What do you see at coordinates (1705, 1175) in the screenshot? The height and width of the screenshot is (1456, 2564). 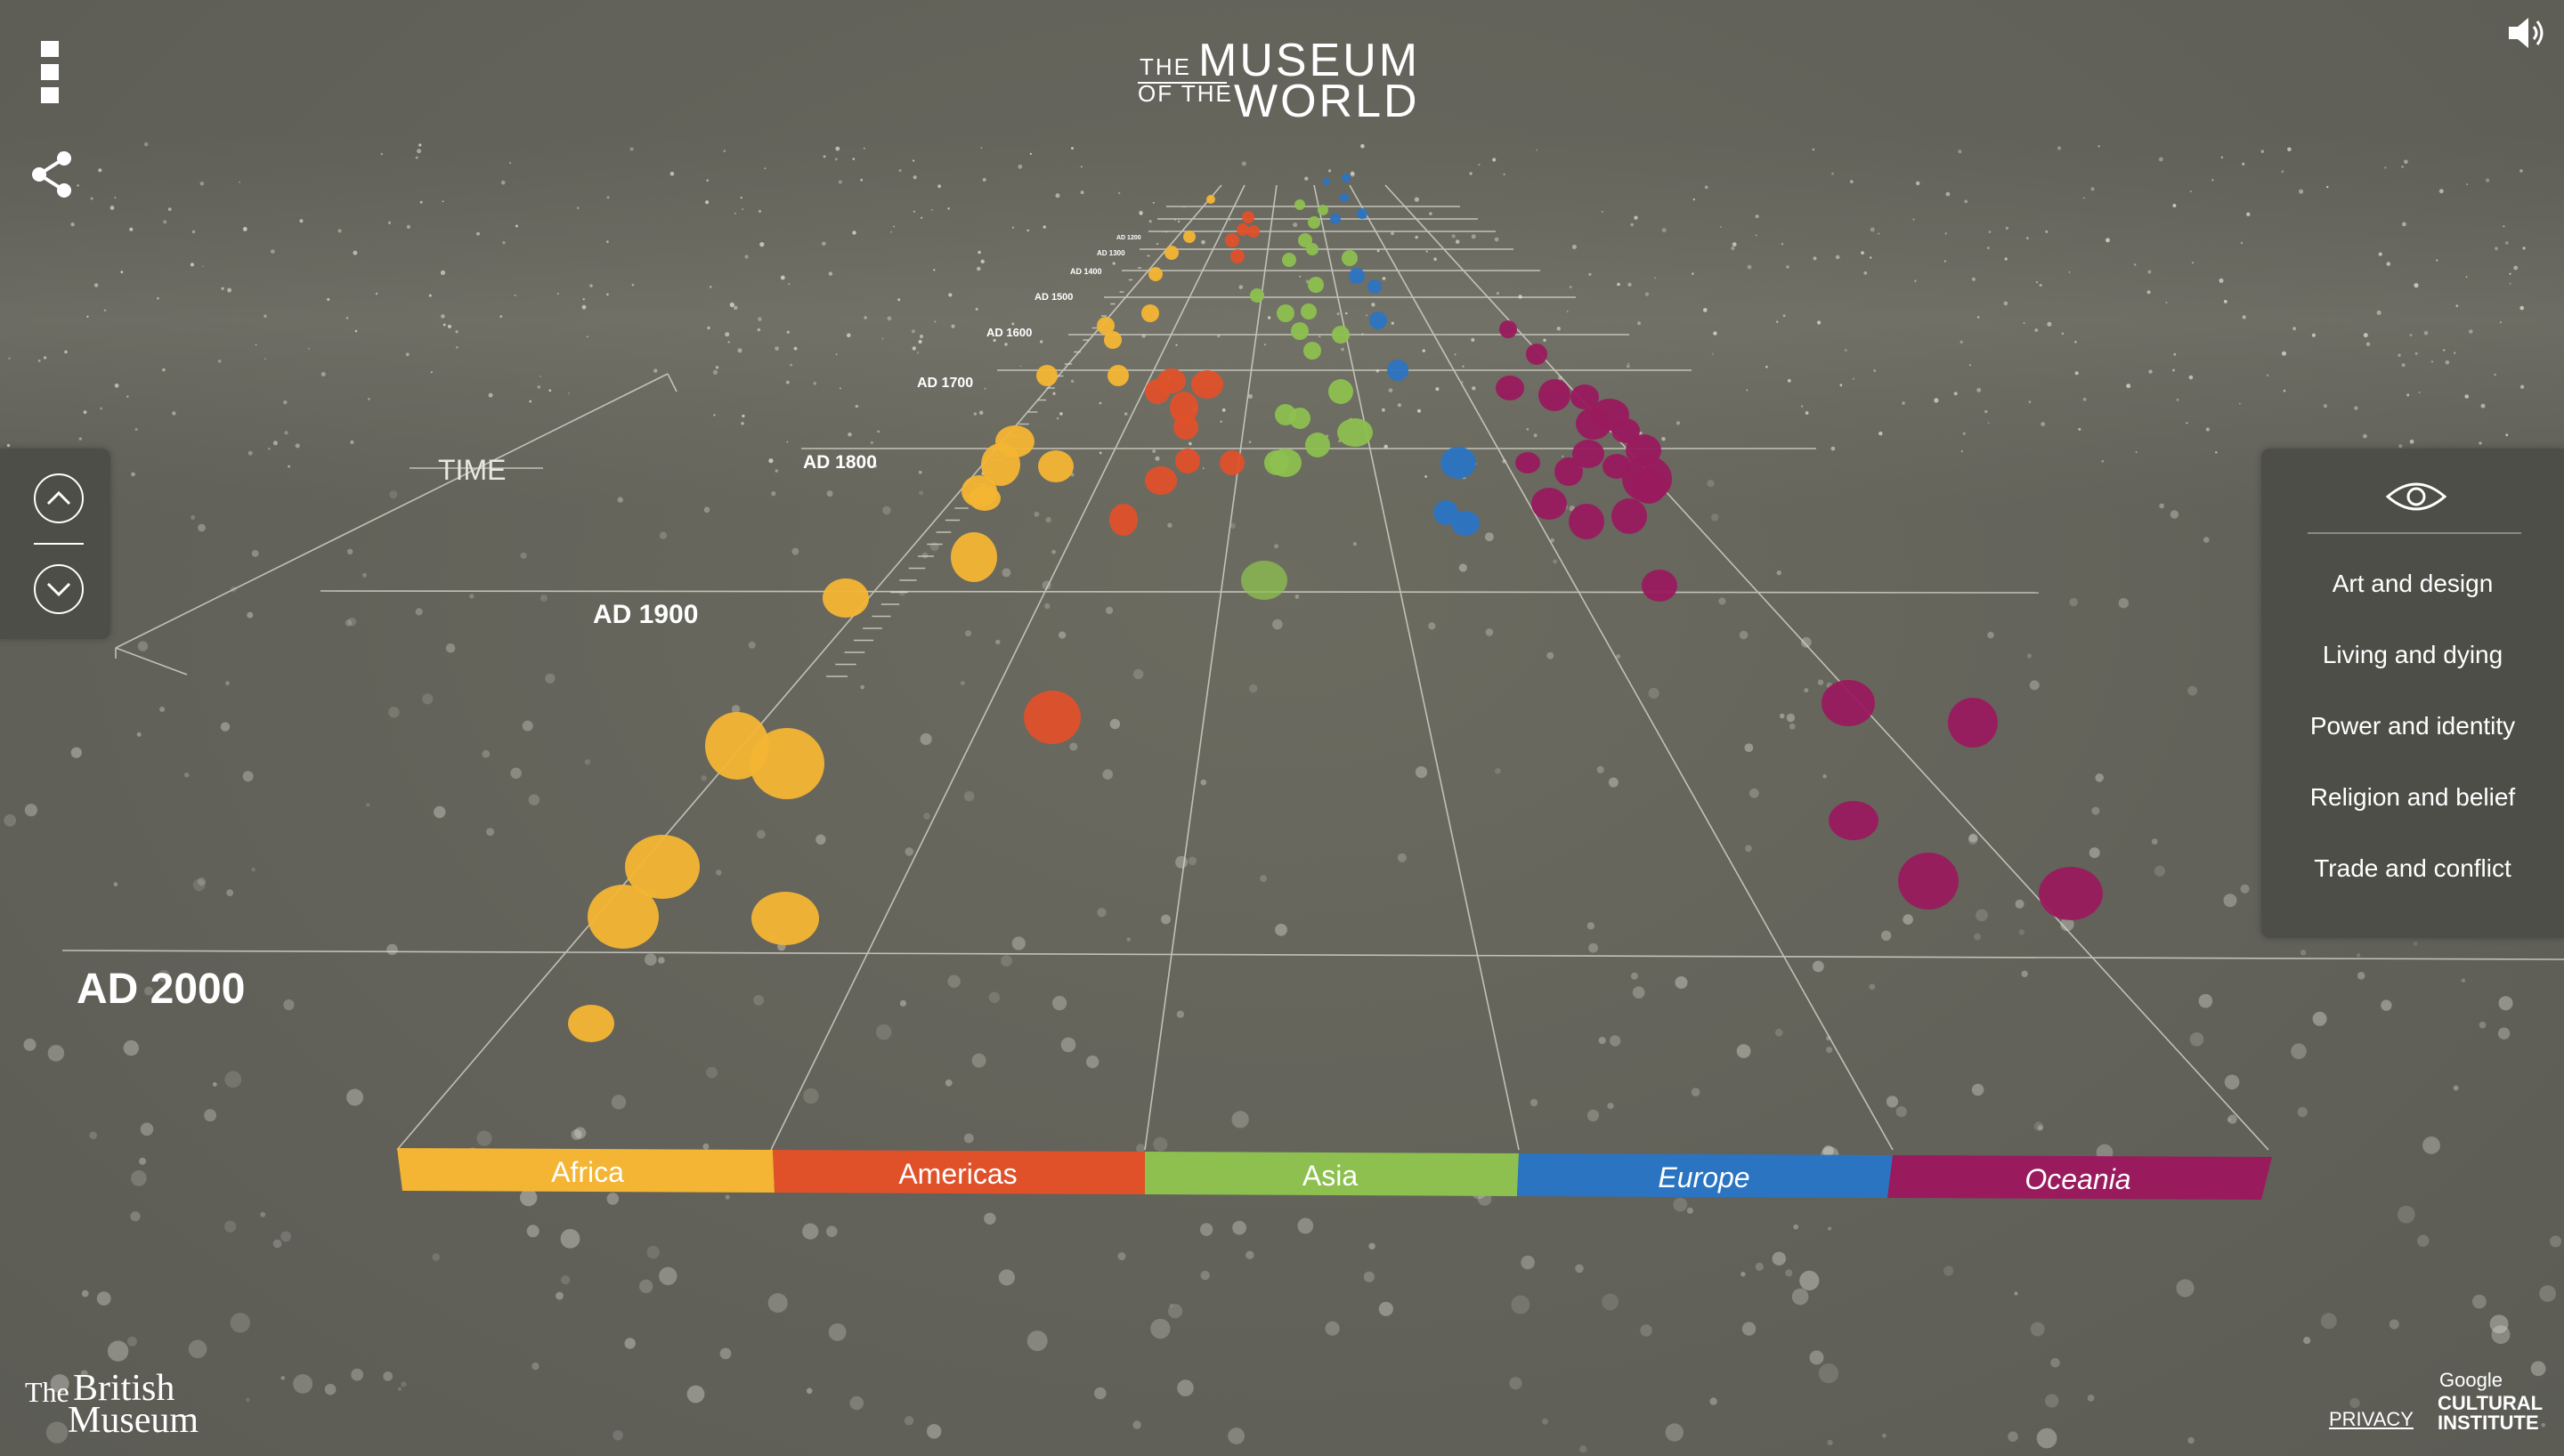 I see `band-europe` at bounding box center [1705, 1175].